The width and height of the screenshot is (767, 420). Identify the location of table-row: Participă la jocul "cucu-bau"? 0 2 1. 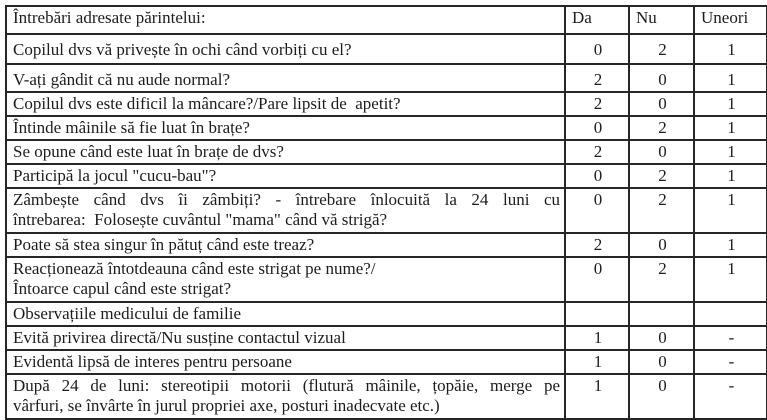
(386, 176).